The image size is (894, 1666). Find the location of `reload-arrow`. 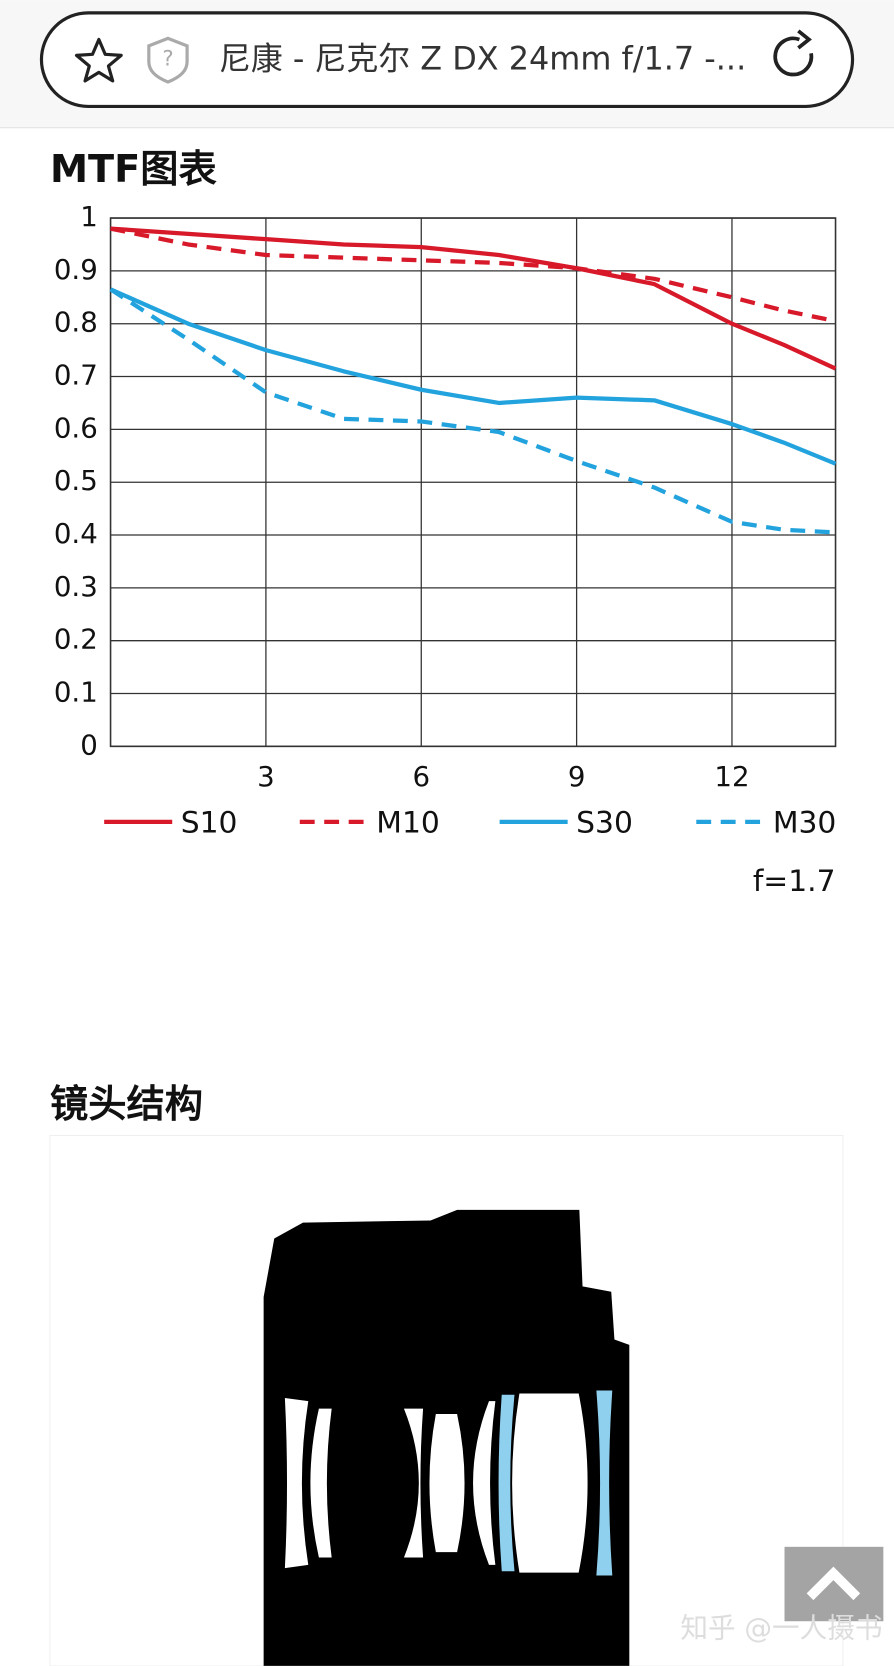

reload-arrow is located at coordinates (804, 39).